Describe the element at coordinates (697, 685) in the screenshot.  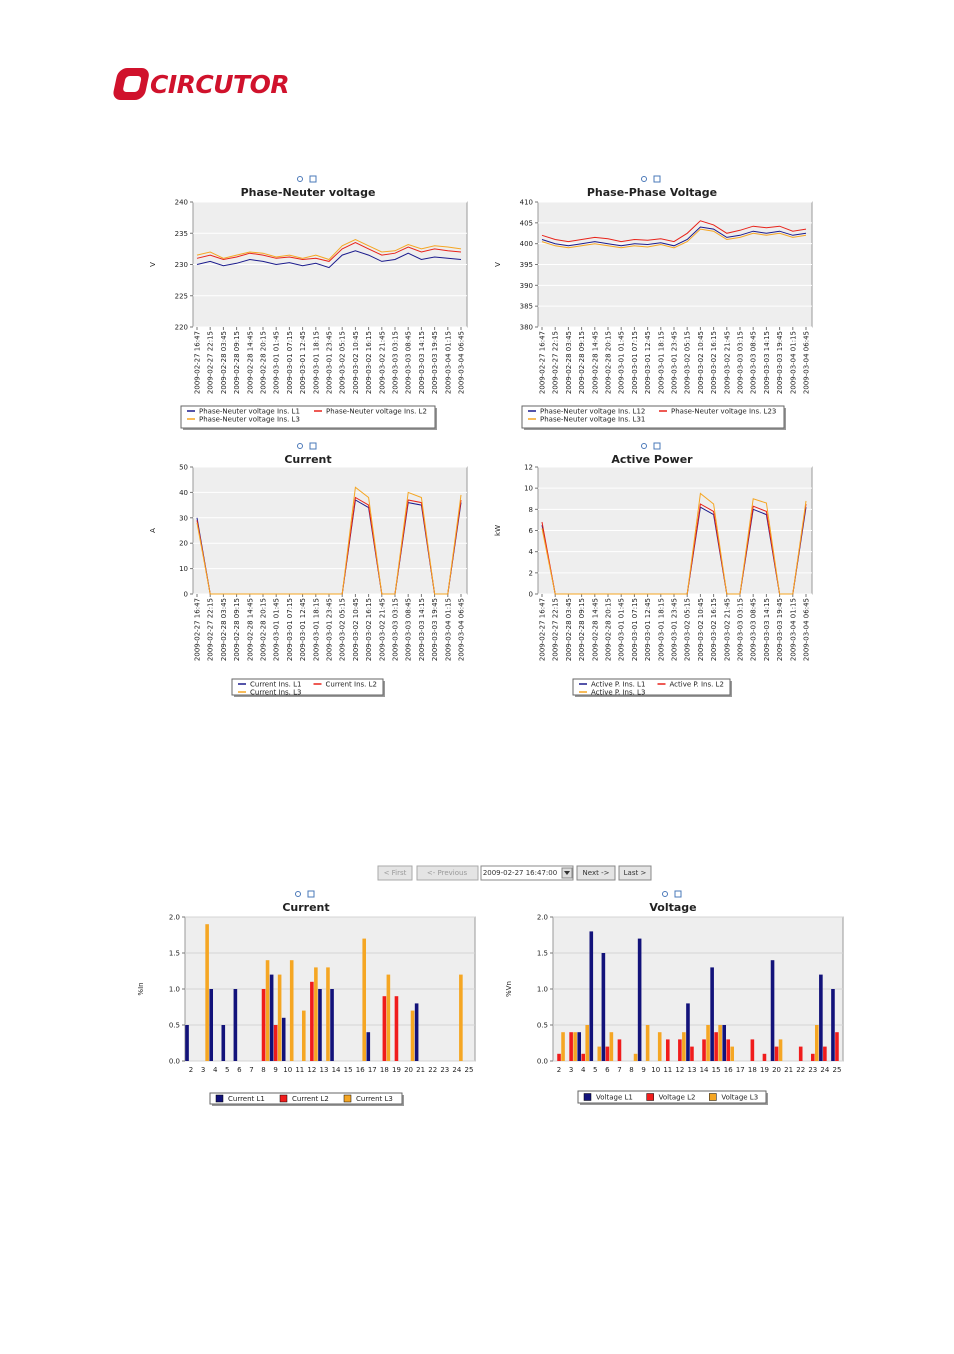
I see `legend-label: Active P. Ins. L2` at that location.